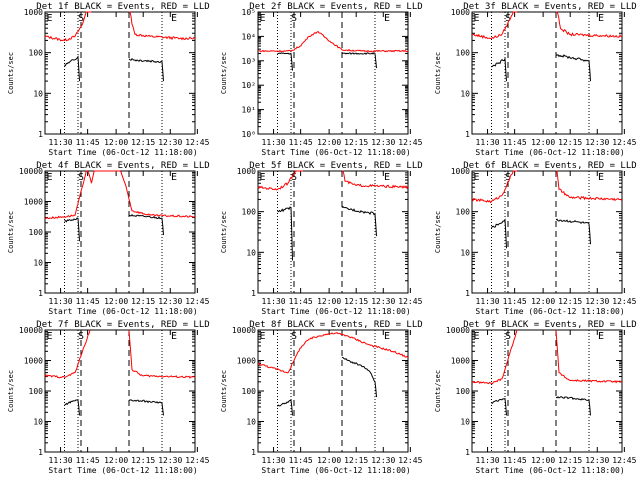 Image resolution: width=640 pixels, height=480 pixels. What do you see at coordinates (122, 166) in the screenshot?
I see `panel-title: Det 4f BLACK = Events, RED = LLD` at bounding box center [122, 166].